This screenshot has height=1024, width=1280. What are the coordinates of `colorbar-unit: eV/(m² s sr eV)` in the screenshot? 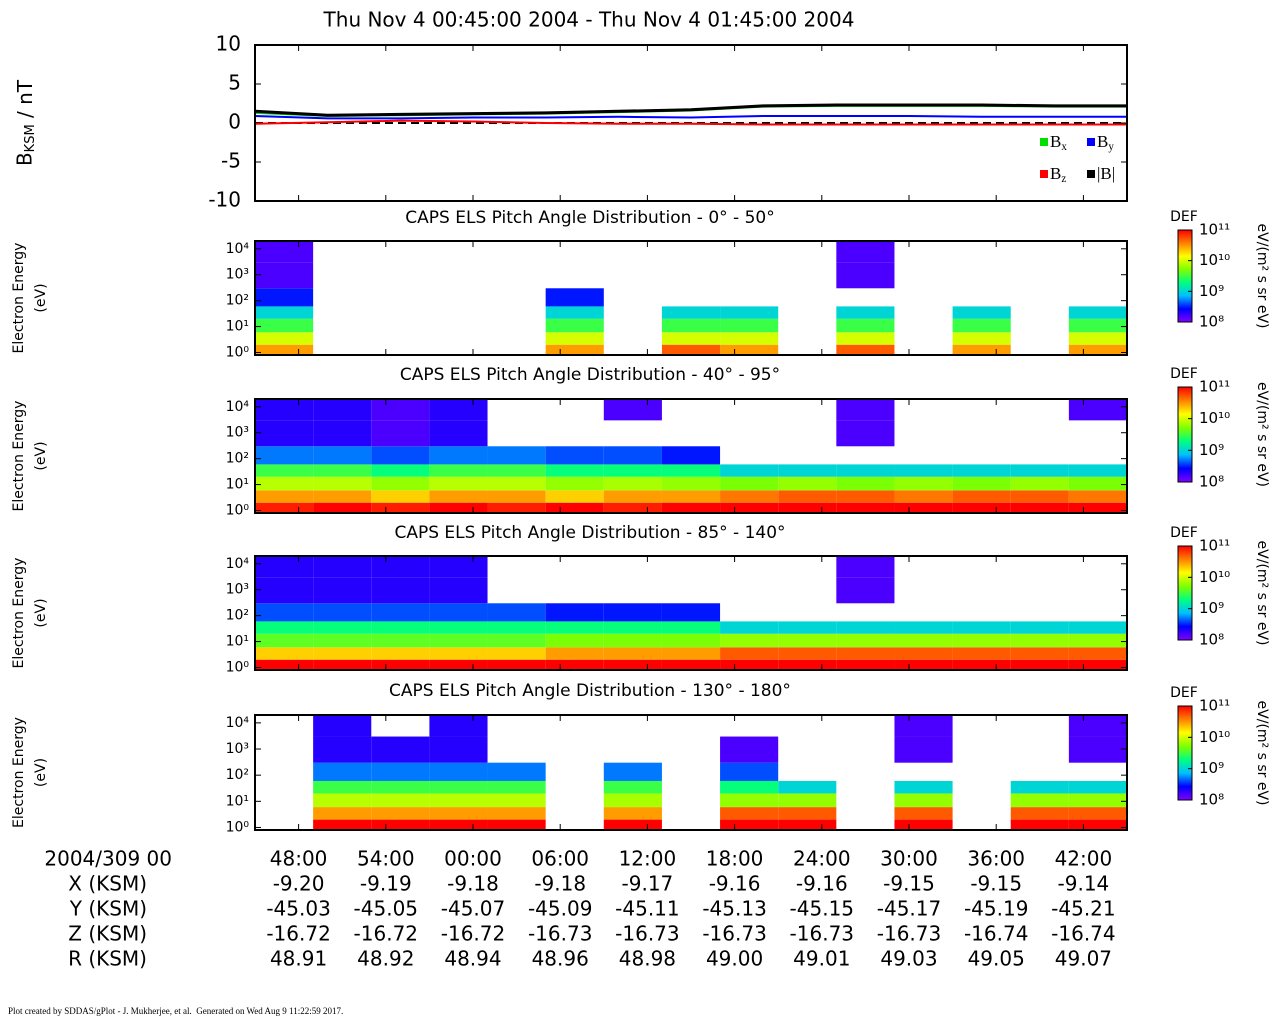 It's located at (1262, 593).